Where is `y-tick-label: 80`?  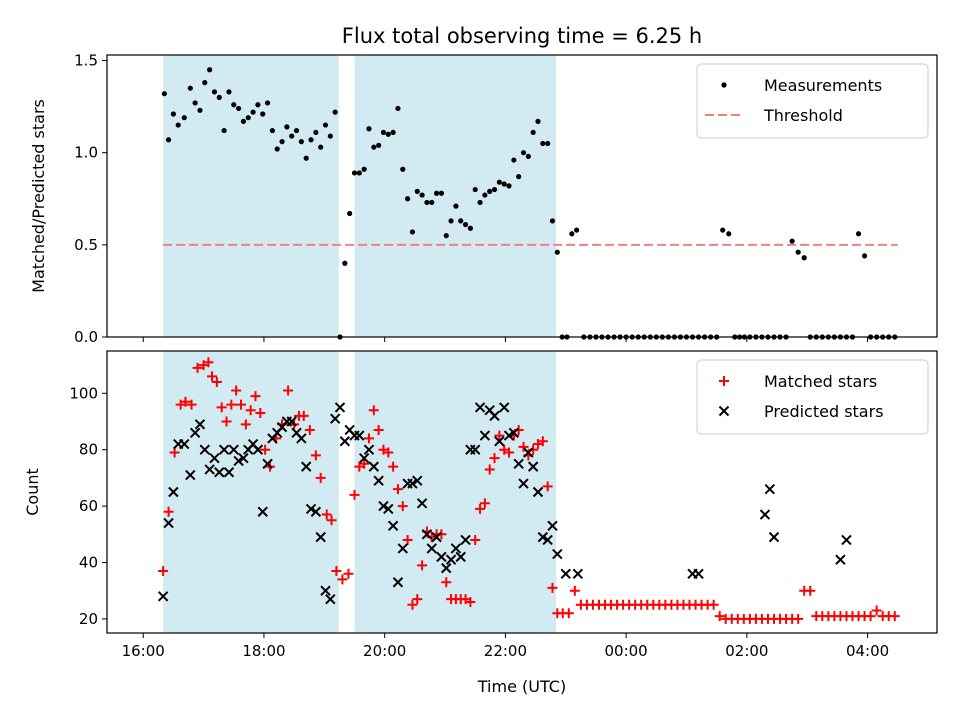 y-tick-label: 80 is located at coordinates (88, 450).